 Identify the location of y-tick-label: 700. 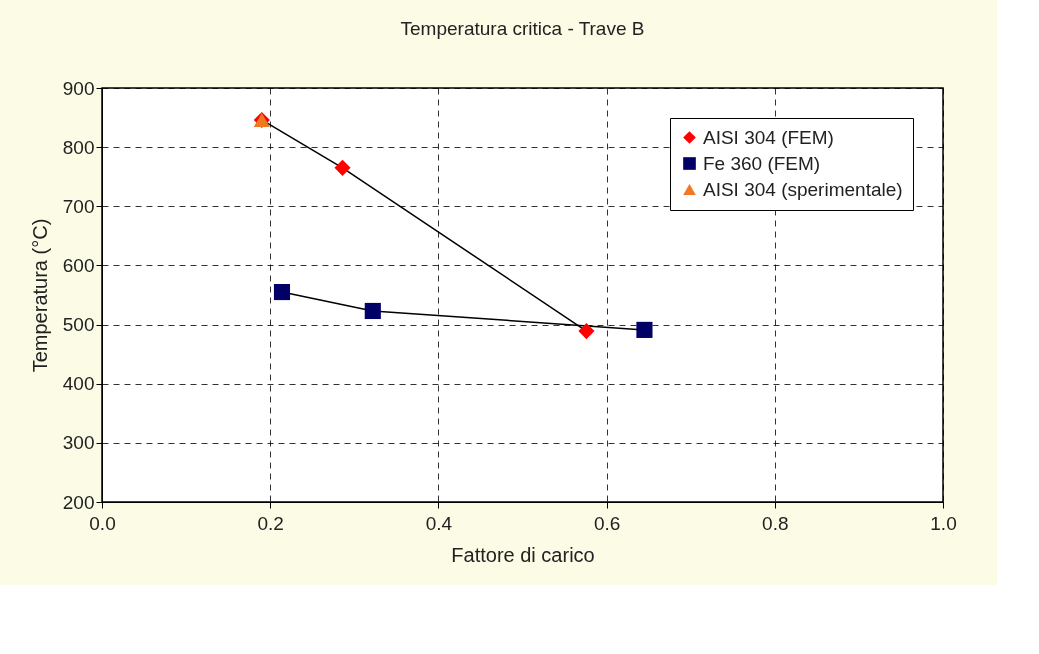
(78, 206).